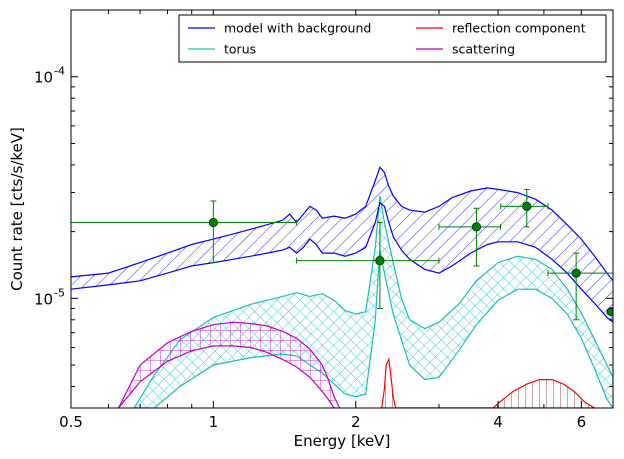  I want to click on scattering-lower-line, so click(229, 376).